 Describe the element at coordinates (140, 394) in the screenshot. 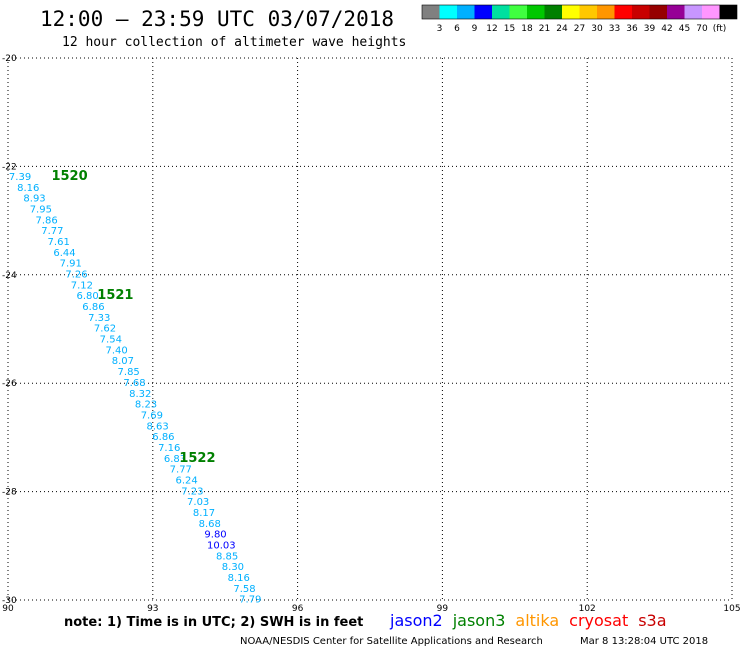

I see `wave-height-value: 8.32` at that location.